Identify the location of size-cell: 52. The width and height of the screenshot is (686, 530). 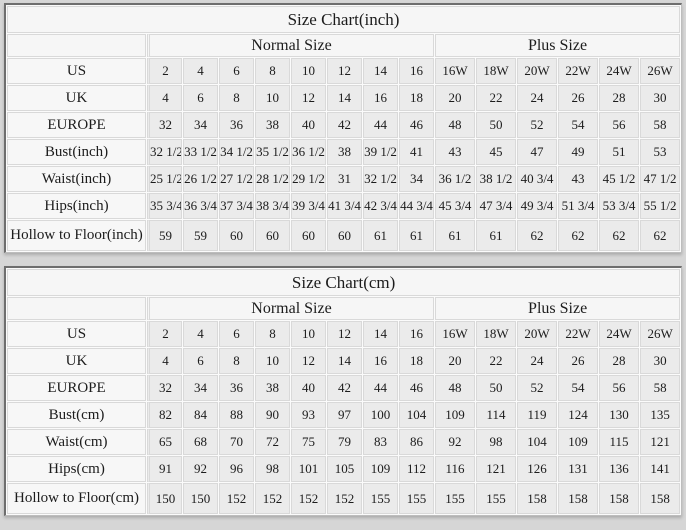
(537, 388).